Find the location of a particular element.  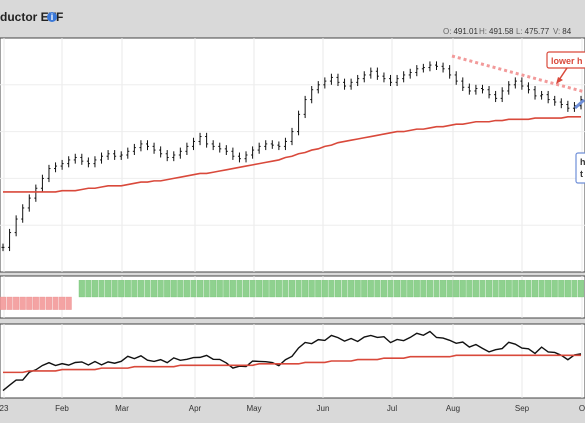

x-tick-label: Sep is located at coordinates (522, 408).